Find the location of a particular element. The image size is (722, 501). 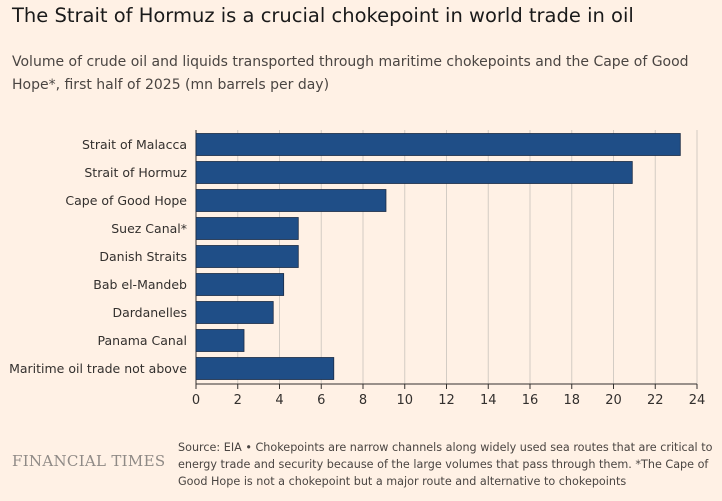

category-label: Strait of Hormuz is located at coordinates (135, 172).